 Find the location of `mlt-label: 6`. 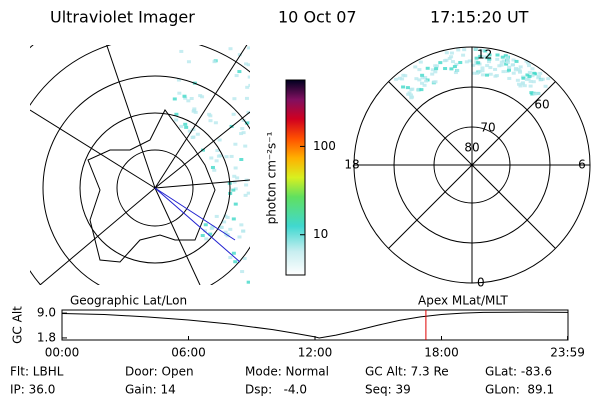

mlt-label: 6 is located at coordinates (582, 165).